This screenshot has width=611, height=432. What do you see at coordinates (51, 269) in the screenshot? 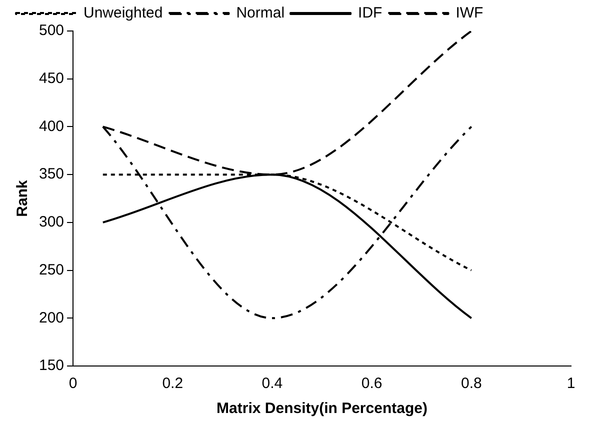
I see `y-tick-label: 250` at bounding box center [51, 269].